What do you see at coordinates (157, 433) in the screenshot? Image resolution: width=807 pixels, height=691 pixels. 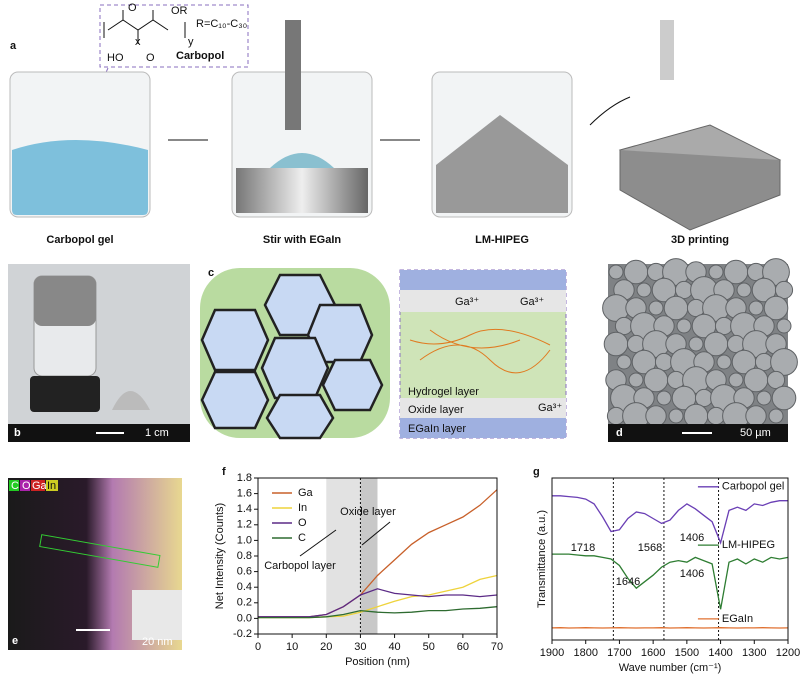 I see `scale-label: 1 cm` at bounding box center [157, 433].